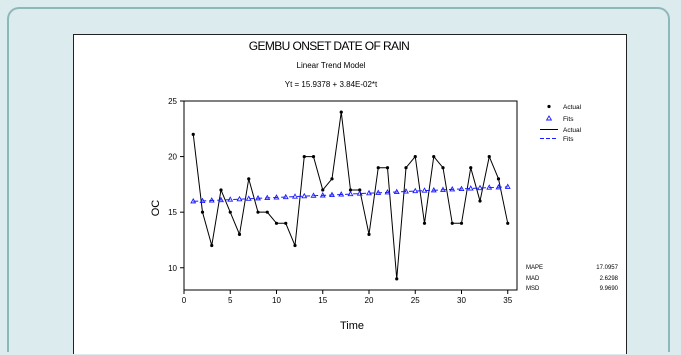 The image size is (681, 355). What do you see at coordinates (329, 46) in the screenshot?
I see `chart-title: GEMBU ONSET DATE OF RAIN` at bounding box center [329, 46].